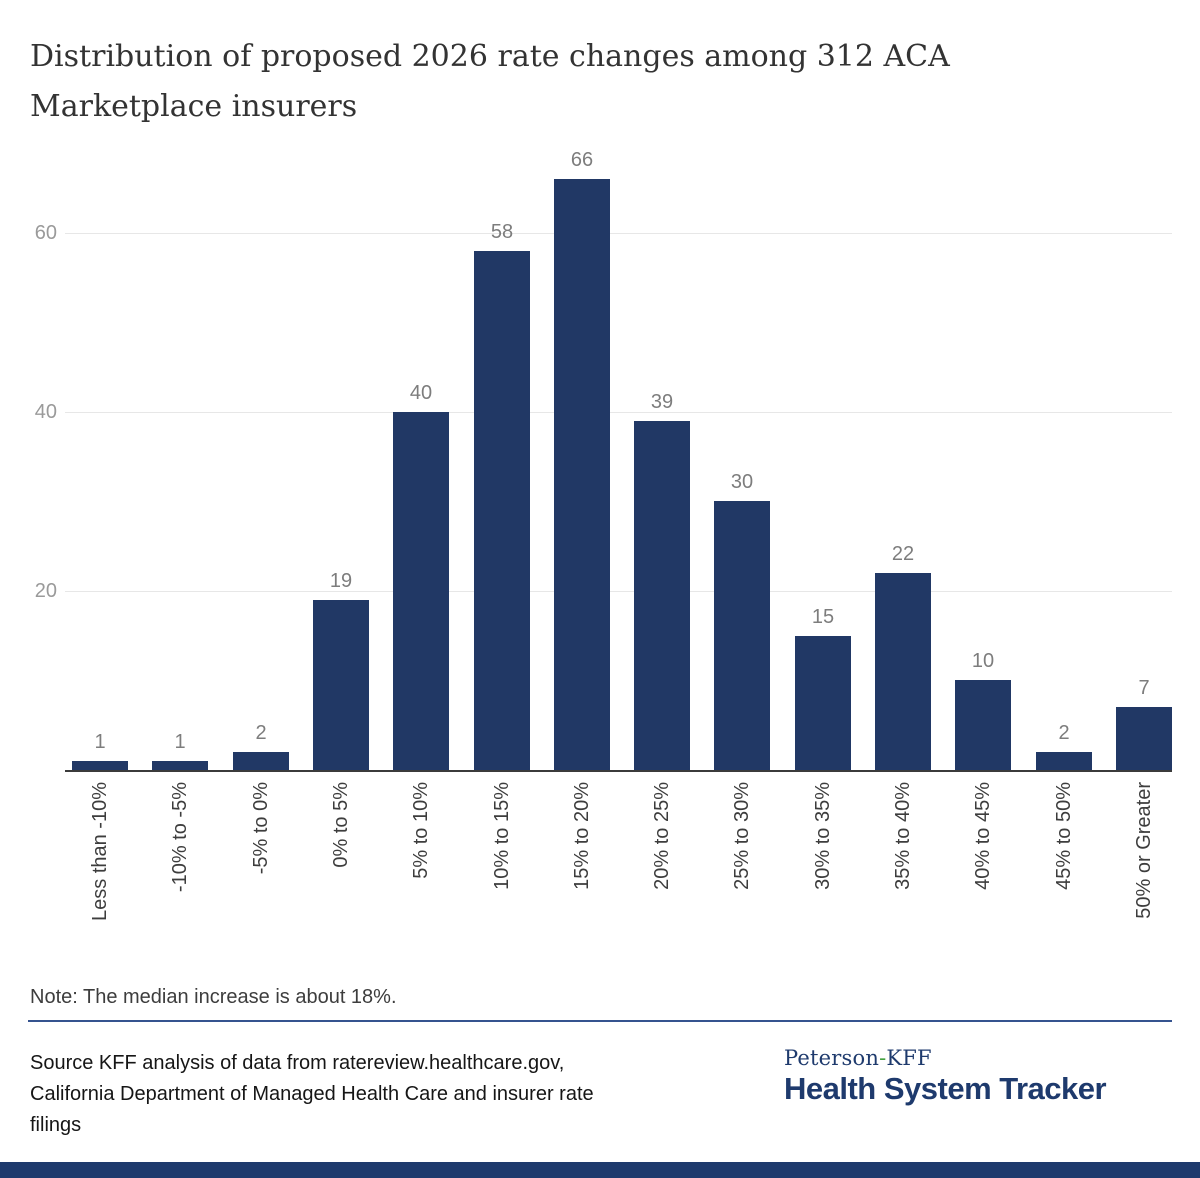  I want to click on y-axis-tick-label: 20, so click(45, 591).